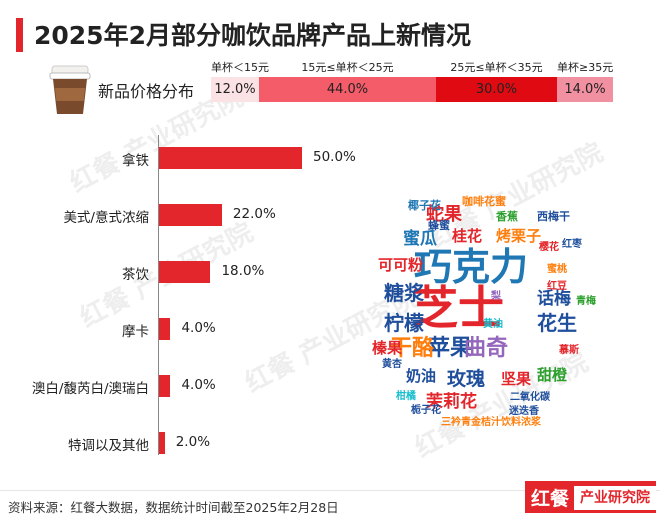 This screenshot has height=525, width=660. Describe the element at coordinates (552, 375) in the screenshot. I see `word-cloud-term: 甜橙` at that location.